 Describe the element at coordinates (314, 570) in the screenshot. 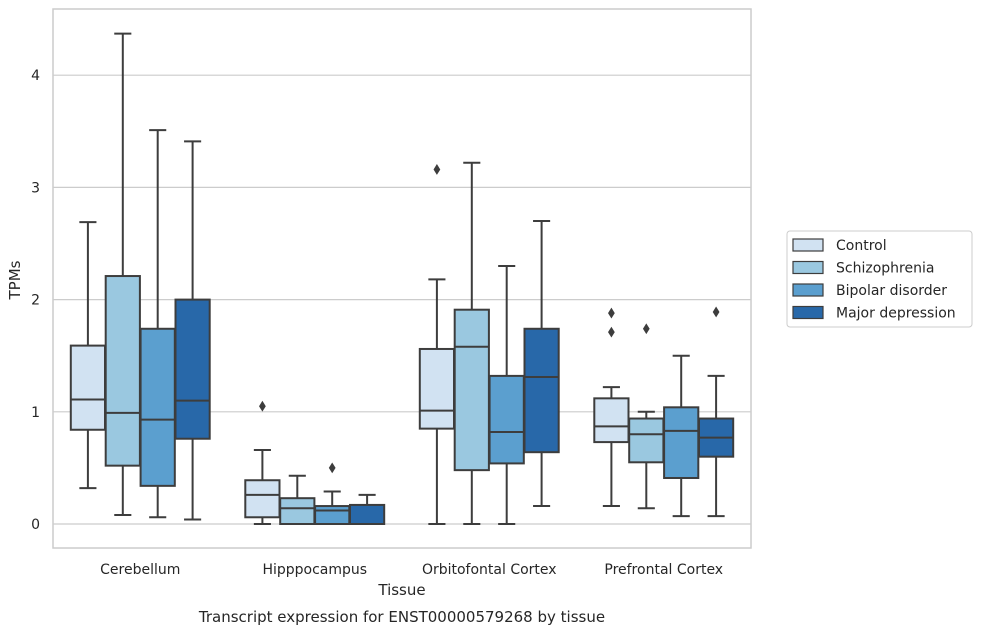

I see `x-tick-label: Hipppocampus` at that location.